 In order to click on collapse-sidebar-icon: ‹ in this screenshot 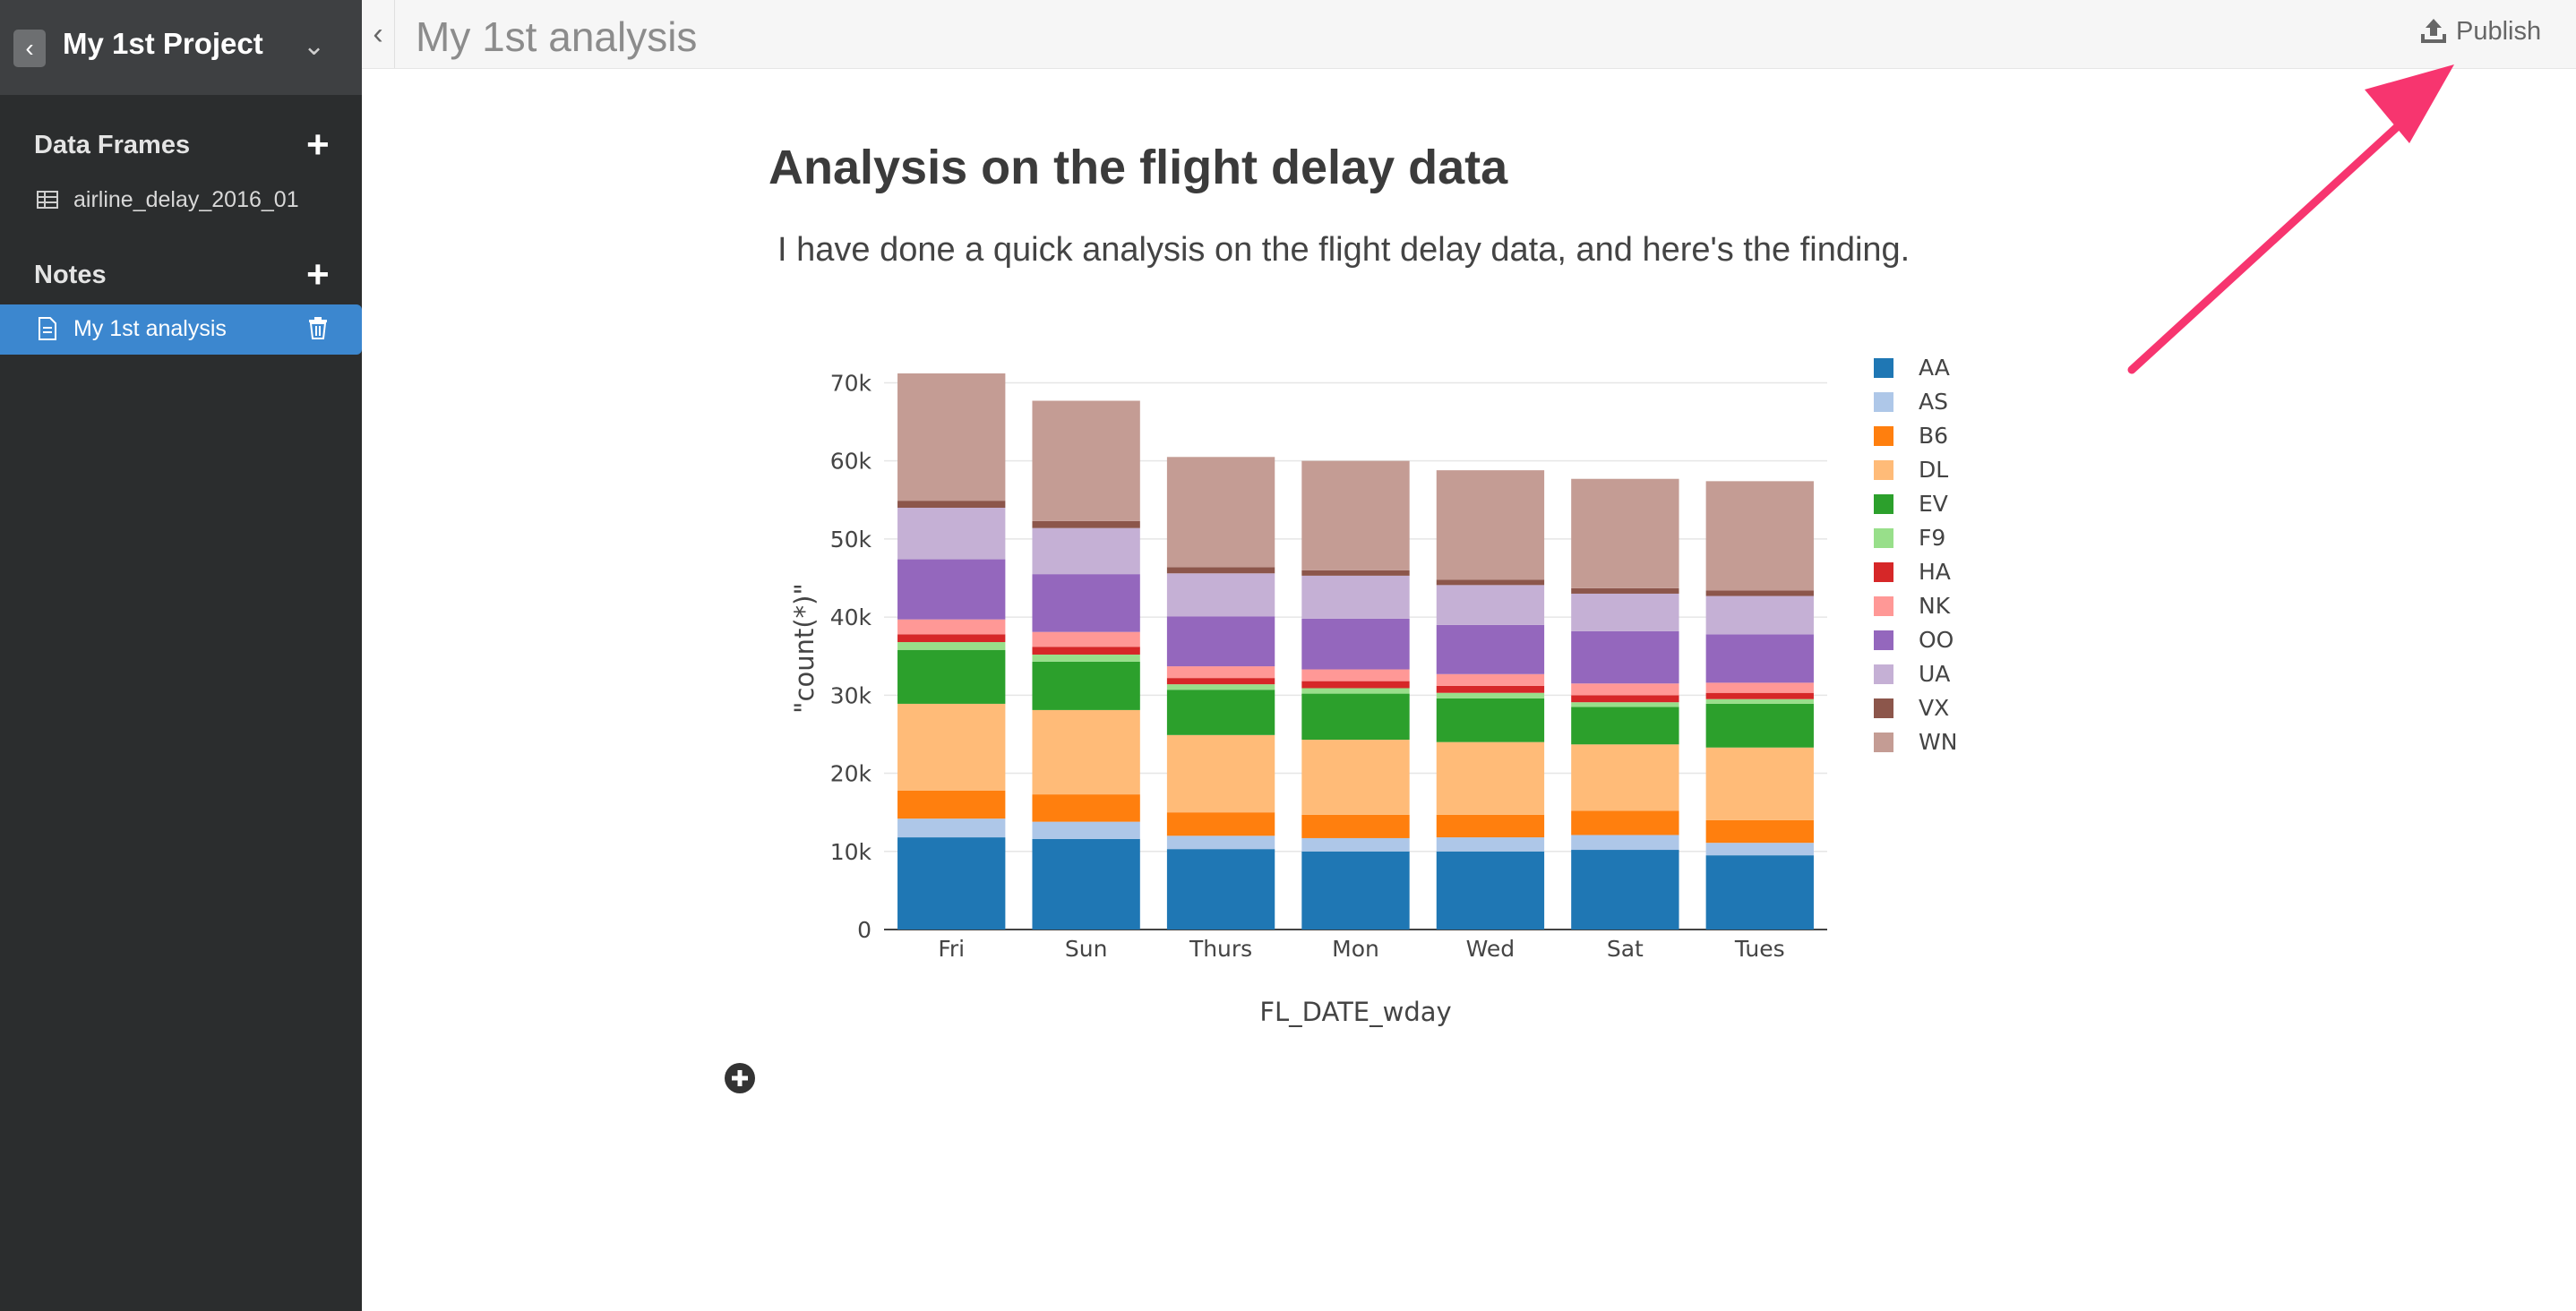, I will do `click(378, 34)`.